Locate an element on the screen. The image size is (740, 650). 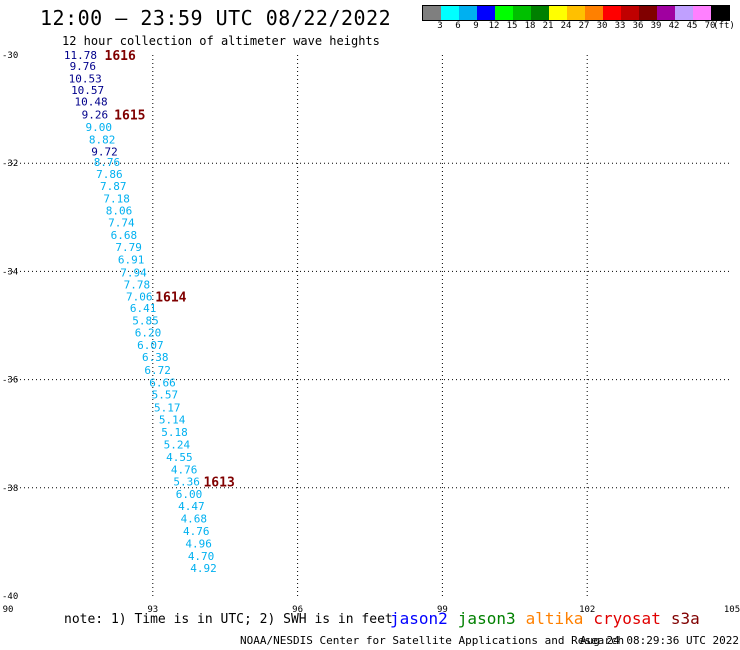
wave-height-label: 9.76 is located at coordinates (83, 66).